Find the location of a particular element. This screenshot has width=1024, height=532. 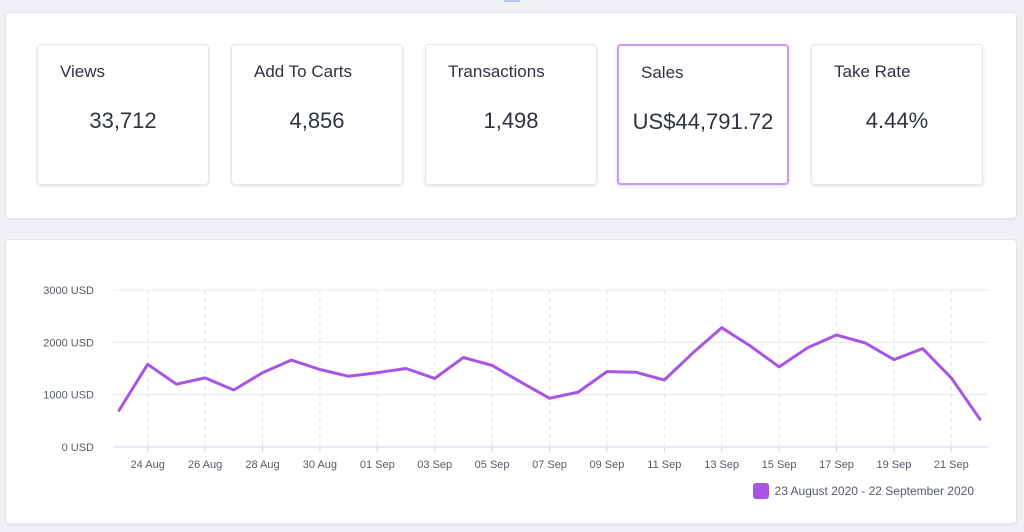

stat-card-sales: Sales US$44,791.72 is located at coordinates (703, 114).